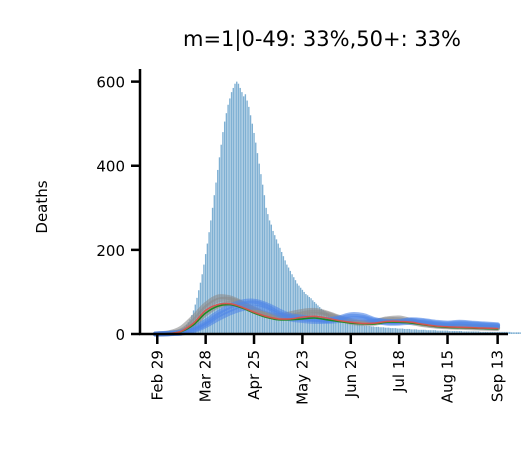 This screenshot has width=531, height=472. Describe the element at coordinates (254, 375) in the screenshot. I see `x-tick-label: Apr 25` at that location.